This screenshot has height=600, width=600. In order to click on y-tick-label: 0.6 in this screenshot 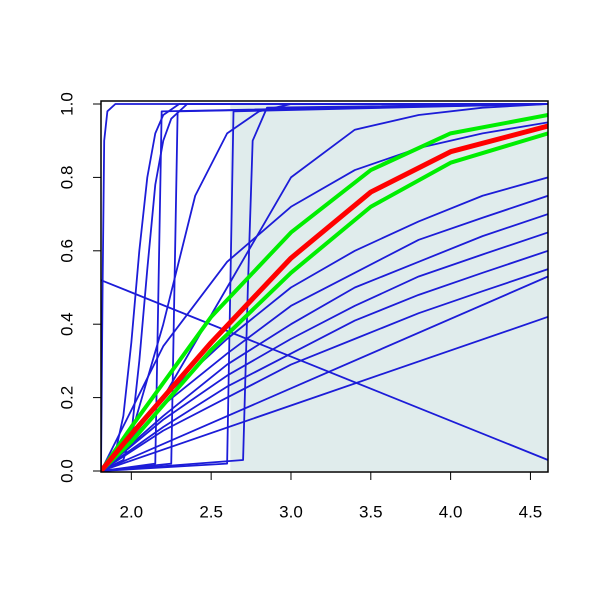, I will do `click(66, 251)`.